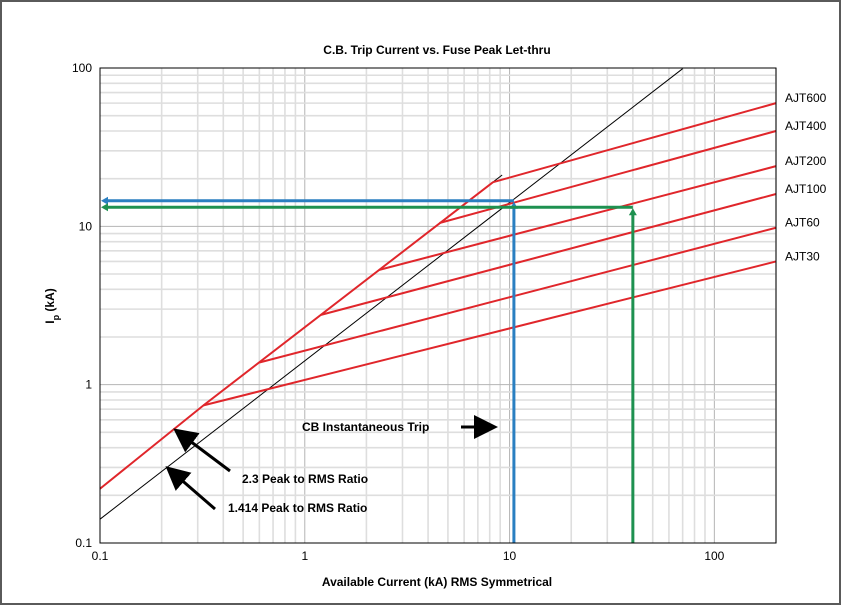 This screenshot has width=841, height=607. I want to click on series-label-ajt600: AJT600, so click(806, 98).